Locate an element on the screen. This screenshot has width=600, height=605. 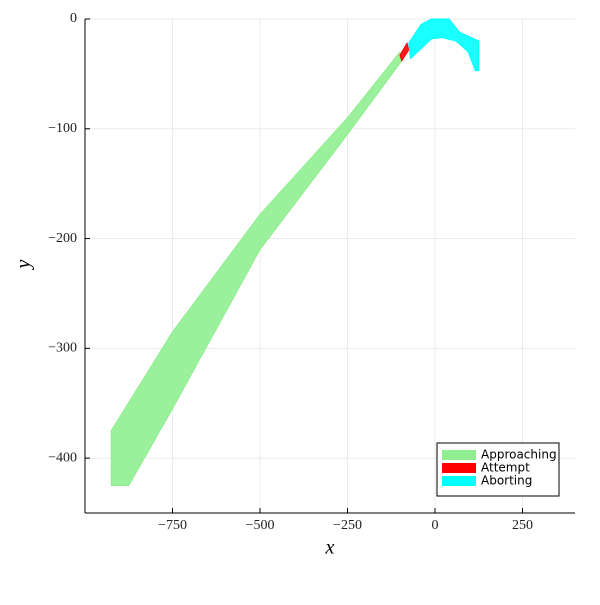
legend-label: Aborting is located at coordinates (506, 481).